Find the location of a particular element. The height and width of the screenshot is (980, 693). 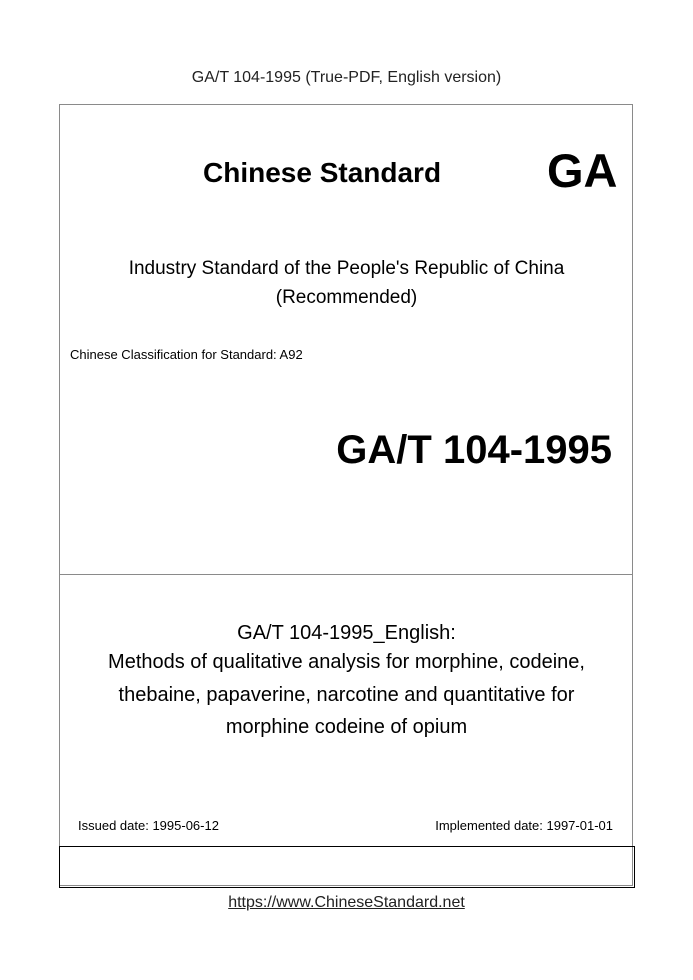

standard-code: GA/T 104-1995 is located at coordinates (474, 450).